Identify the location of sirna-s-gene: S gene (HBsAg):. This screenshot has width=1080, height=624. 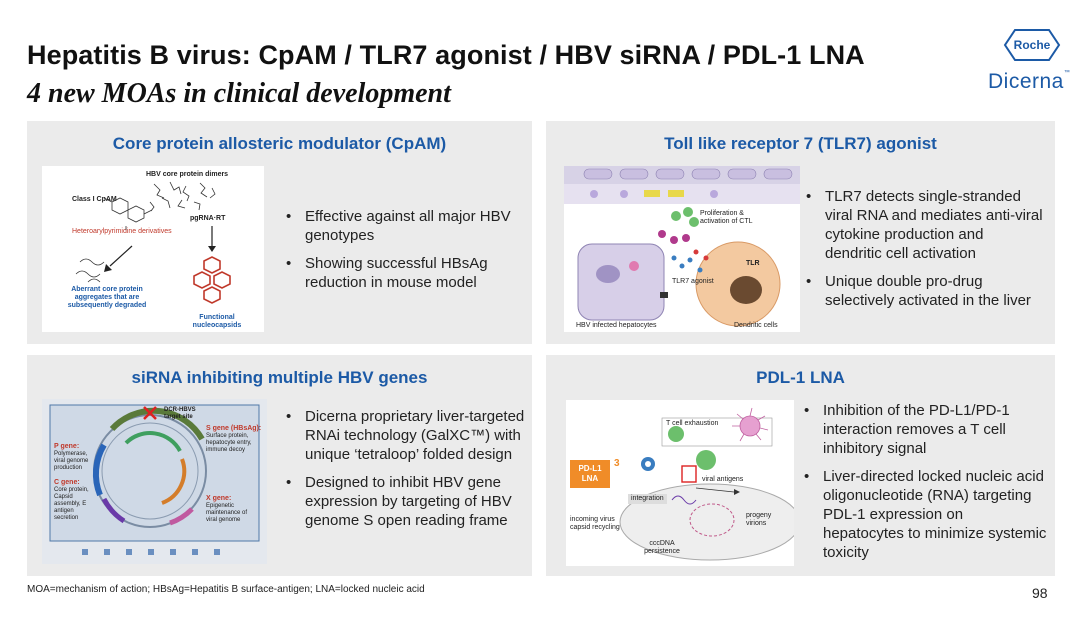
(234, 428).